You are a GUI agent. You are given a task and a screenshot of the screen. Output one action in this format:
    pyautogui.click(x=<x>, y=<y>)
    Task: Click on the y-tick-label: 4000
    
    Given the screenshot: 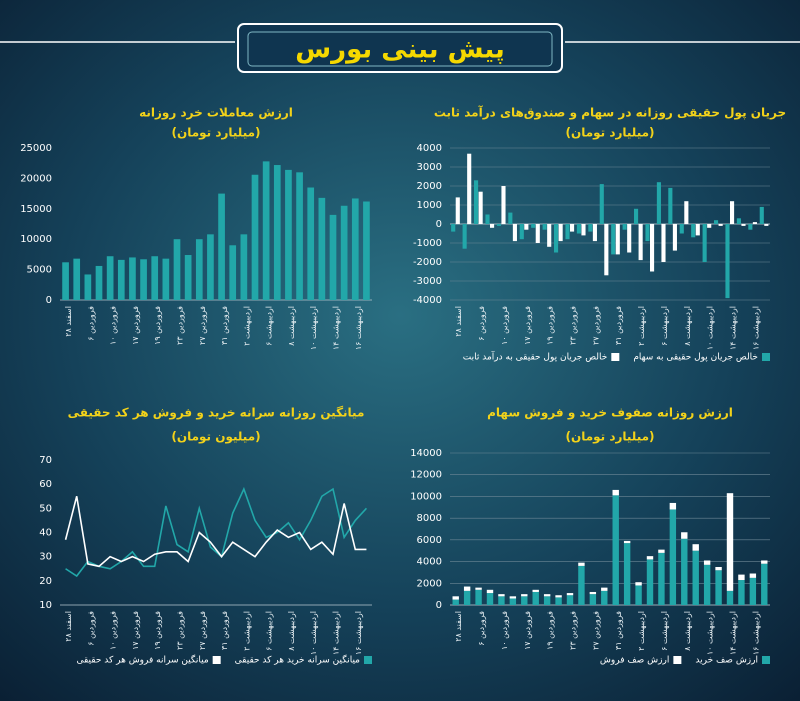 What is the action you would take?
    pyautogui.click(x=429, y=562)
    